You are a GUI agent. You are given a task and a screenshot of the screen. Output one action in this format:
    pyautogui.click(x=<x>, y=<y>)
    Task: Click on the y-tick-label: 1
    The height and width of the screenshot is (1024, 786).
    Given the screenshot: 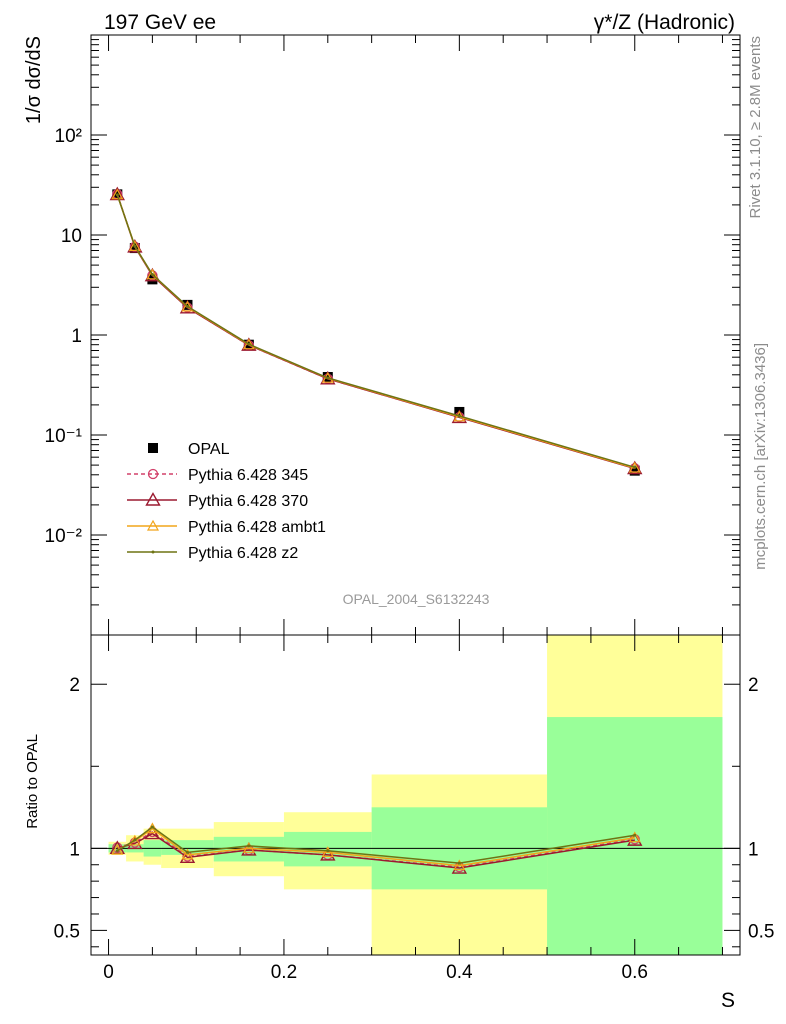 What is the action you would take?
    pyautogui.click(x=76, y=336)
    